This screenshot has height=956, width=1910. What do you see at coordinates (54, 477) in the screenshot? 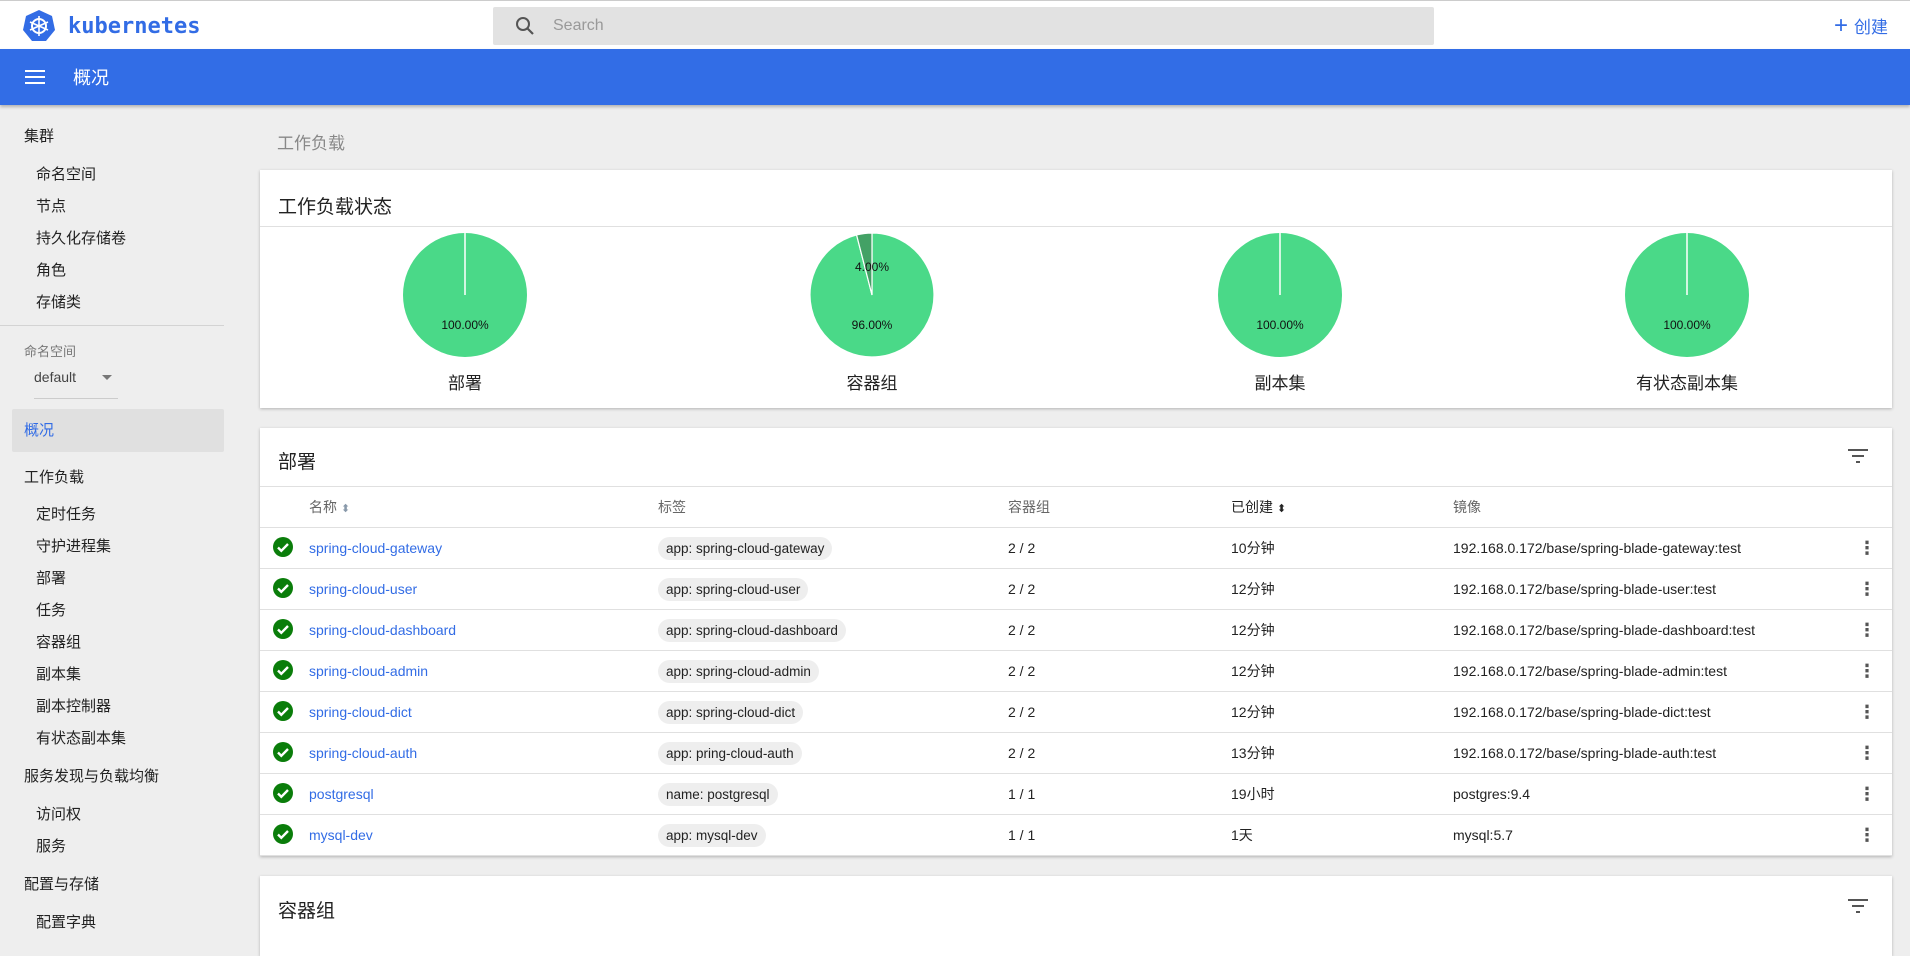
I see `sidebar-section-workloads: 工作负载` at bounding box center [54, 477].